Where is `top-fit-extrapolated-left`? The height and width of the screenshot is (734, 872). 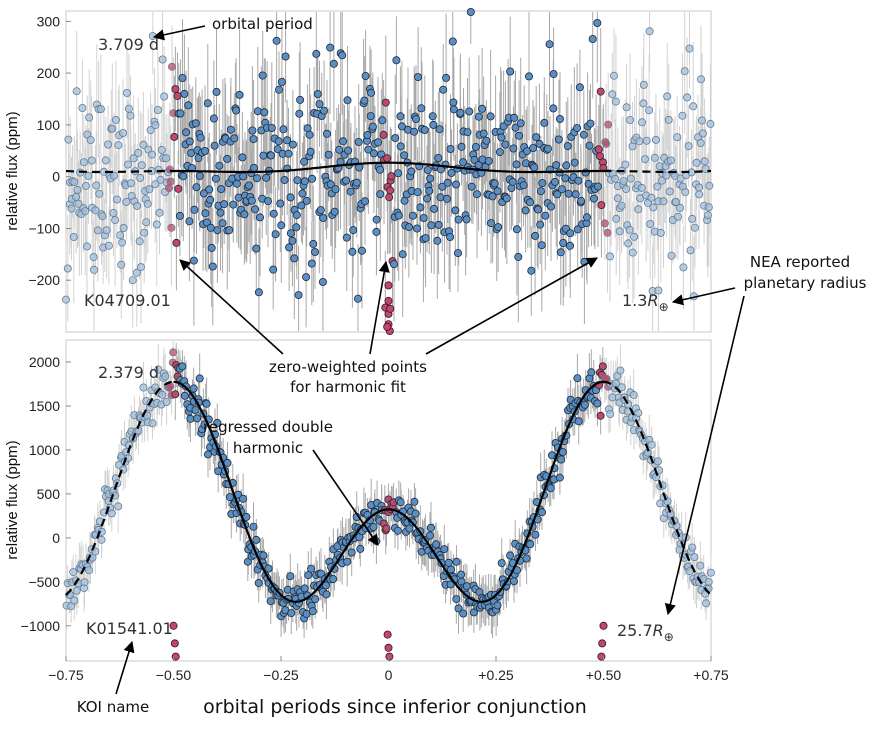
top-fit-extrapolated-left is located at coordinates (120, 171).